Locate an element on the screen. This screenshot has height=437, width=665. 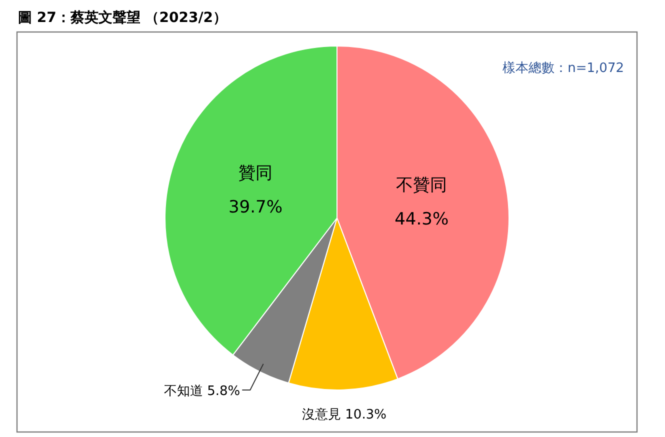
slice-label: 不知道 5.8% is located at coordinates (202, 391).